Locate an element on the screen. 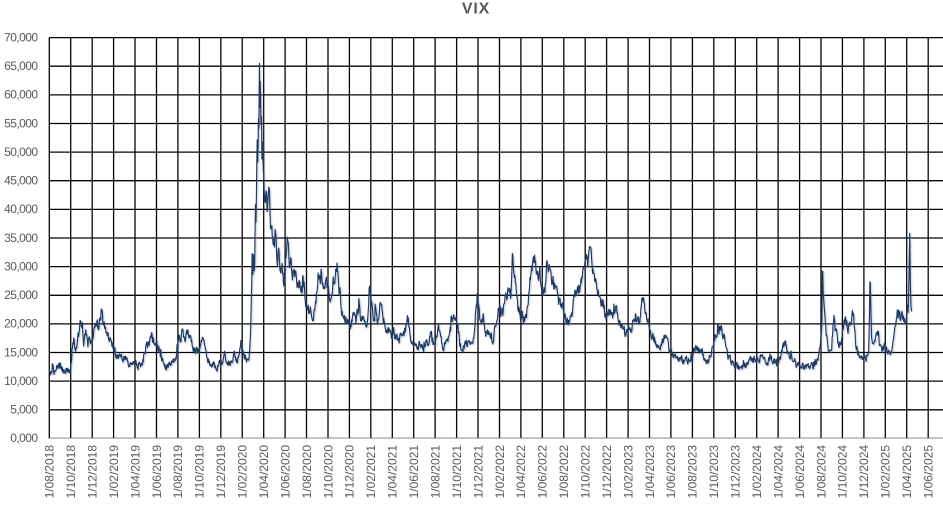  svg-text: 1/04/2021 is located at coordinates (393, 472).